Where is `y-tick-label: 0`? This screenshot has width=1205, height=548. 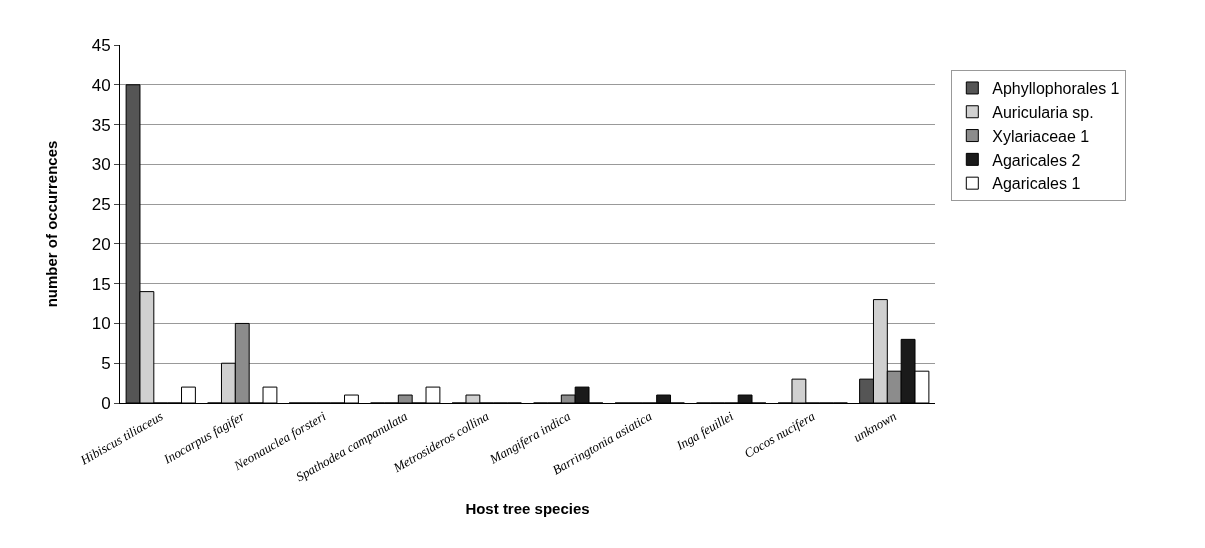 y-tick-label: 0 is located at coordinates (106, 403).